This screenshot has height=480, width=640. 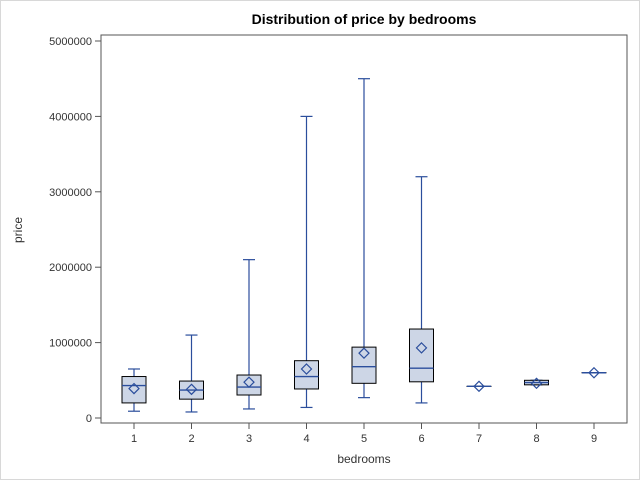 What do you see at coordinates (594, 439) in the screenshot?
I see `x-tick-label: 9` at bounding box center [594, 439].